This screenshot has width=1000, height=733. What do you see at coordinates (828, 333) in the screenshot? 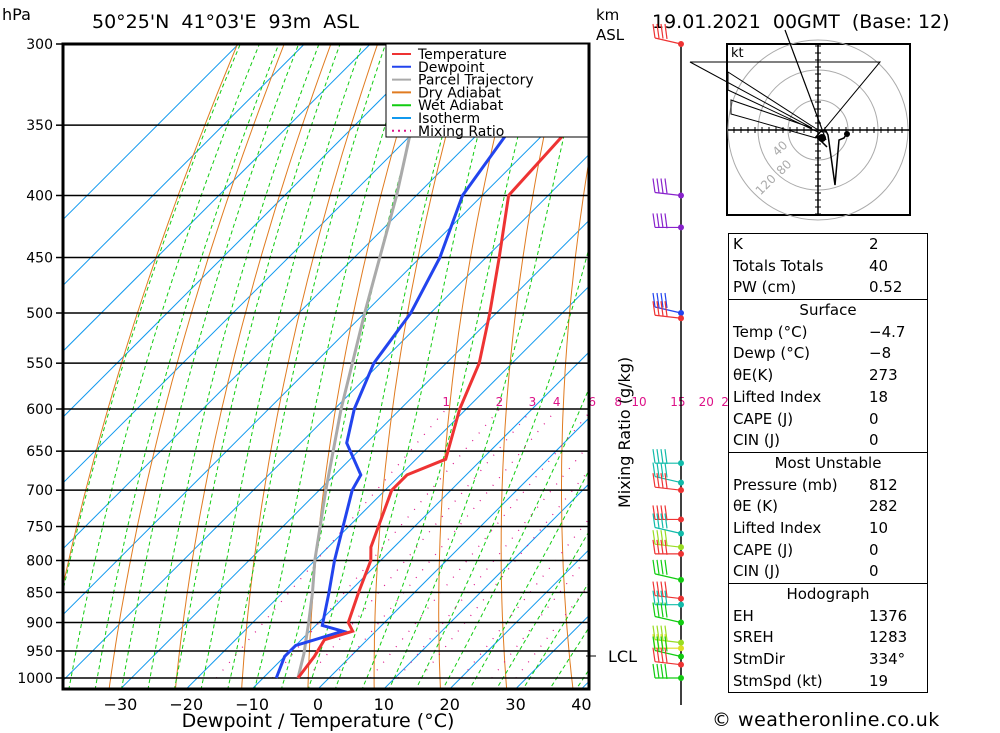
I see `surface-row: Temp (°C) −4.7` at bounding box center [828, 333].